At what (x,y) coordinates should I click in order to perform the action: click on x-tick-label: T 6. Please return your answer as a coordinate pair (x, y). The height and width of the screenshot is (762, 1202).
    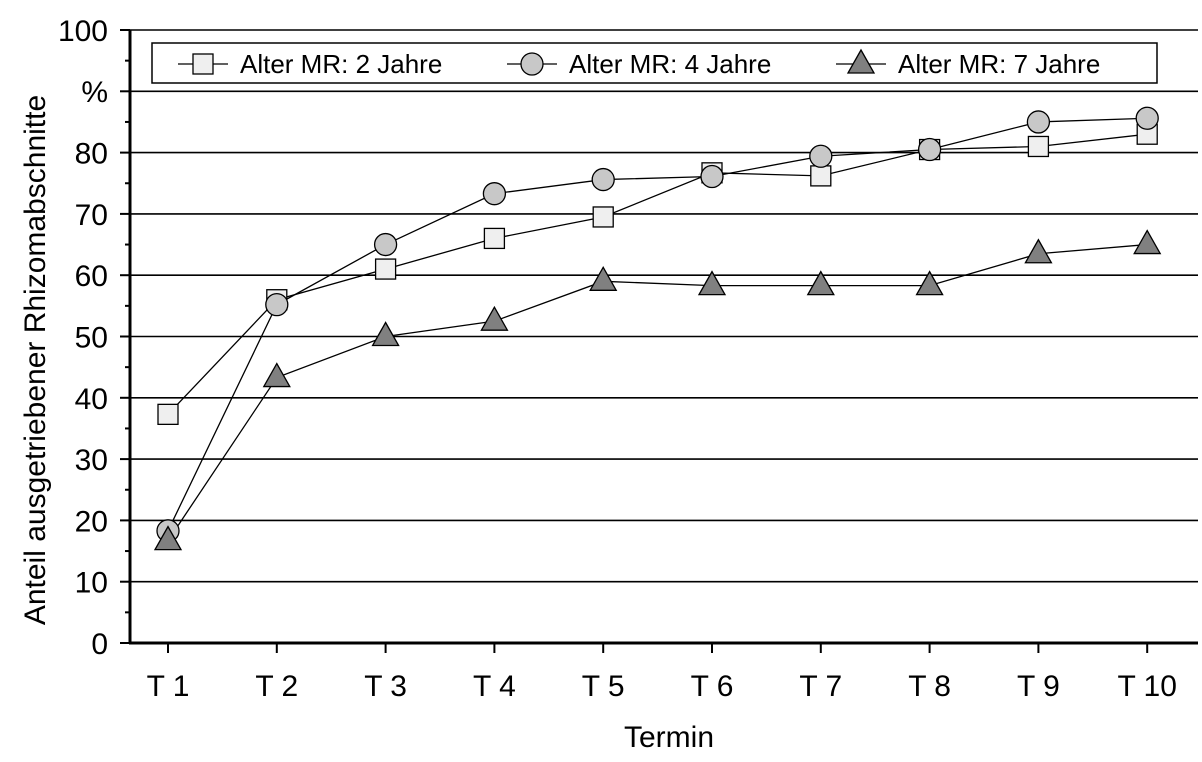
    Looking at the image, I should click on (712, 686).